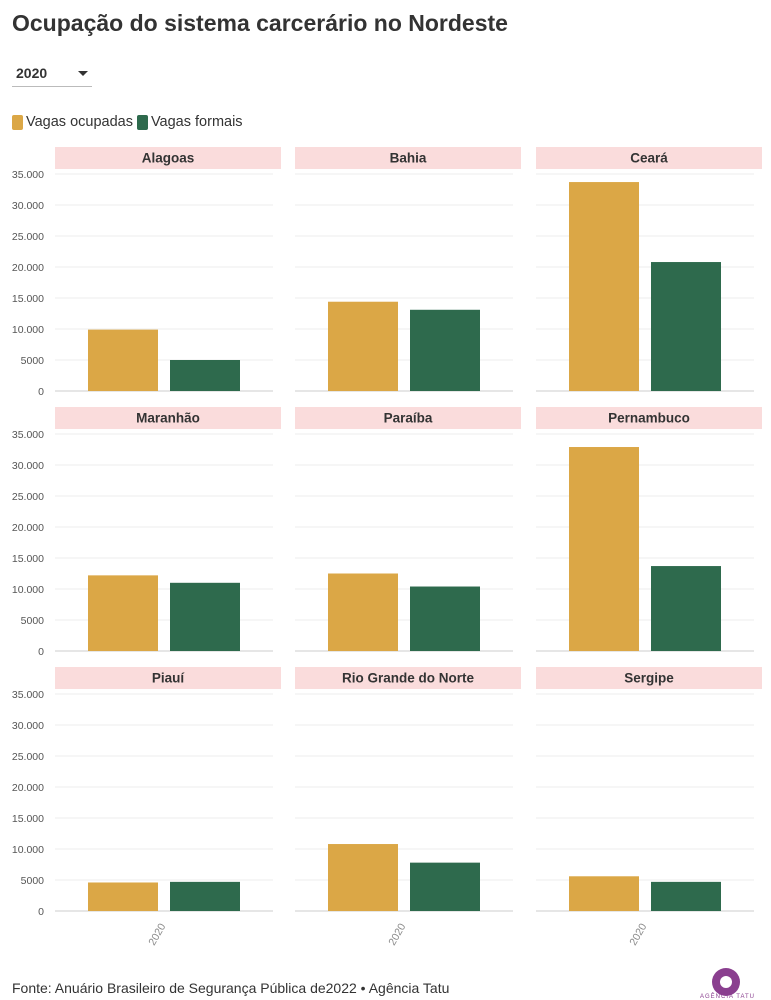 The width and height of the screenshot is (771, 1000). What do you see at coordinates (604, 549) in the screenshot?
I see `bar-pernambuco-vagas-ocupadas` at bounding box center [604, 549].